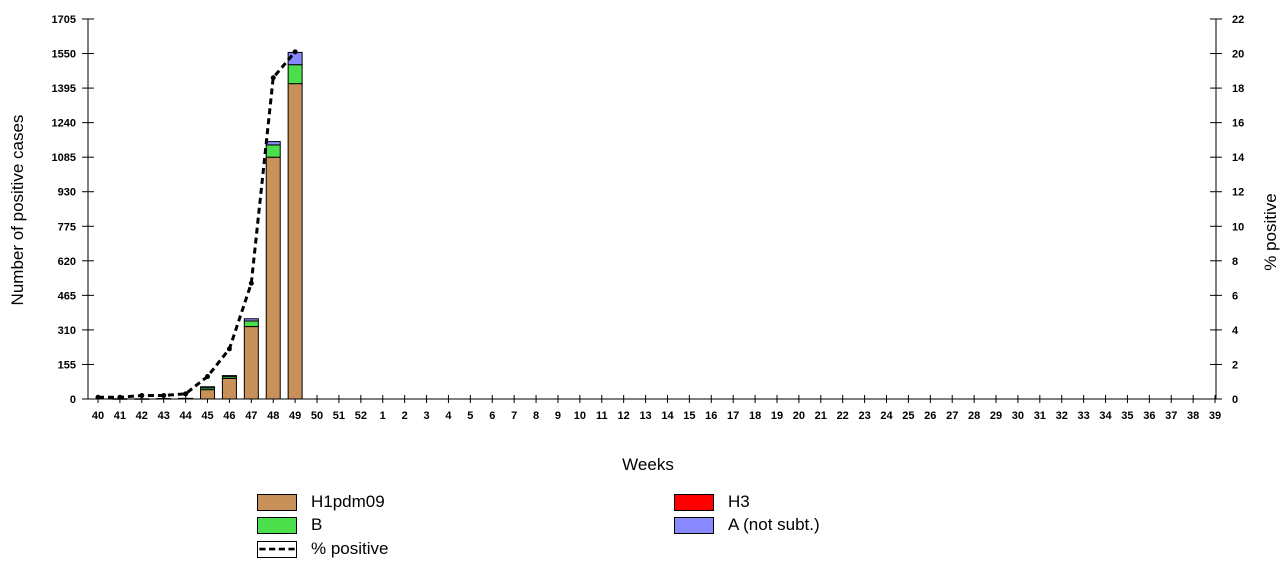 This screenshot has width=1282, height=571. What do you see at coordinates (64, 20) in the screenshot?
I see `y-tick-label: 1705` at bounding box center [64, 20].